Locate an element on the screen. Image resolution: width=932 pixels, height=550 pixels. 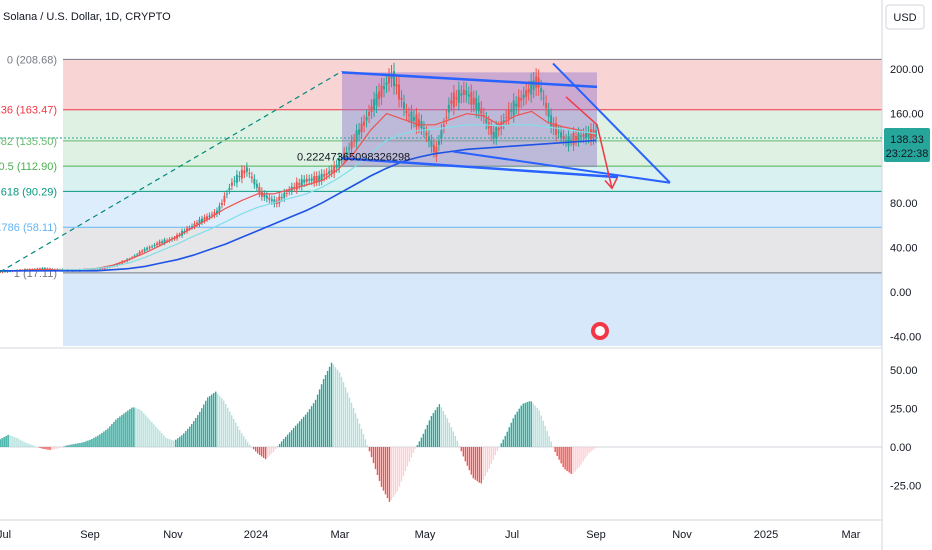
currency-button is located at coordinates (905, 17).